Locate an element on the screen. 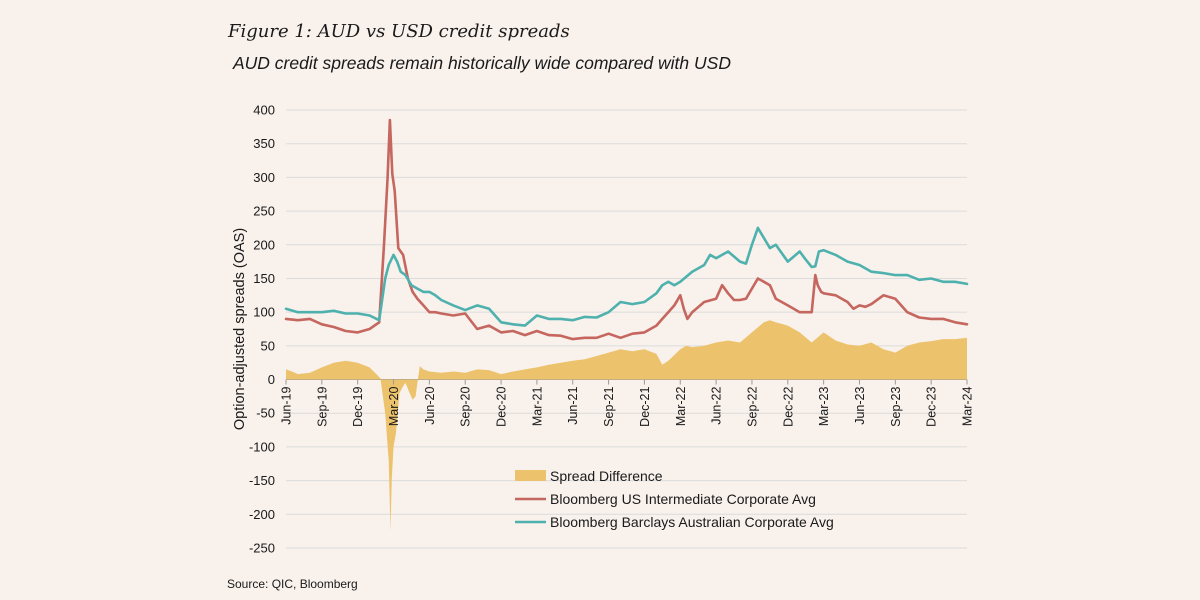 This screenshot has height=600, width=1200. y-tick-label: 250 is located at coordinates (264, 211).